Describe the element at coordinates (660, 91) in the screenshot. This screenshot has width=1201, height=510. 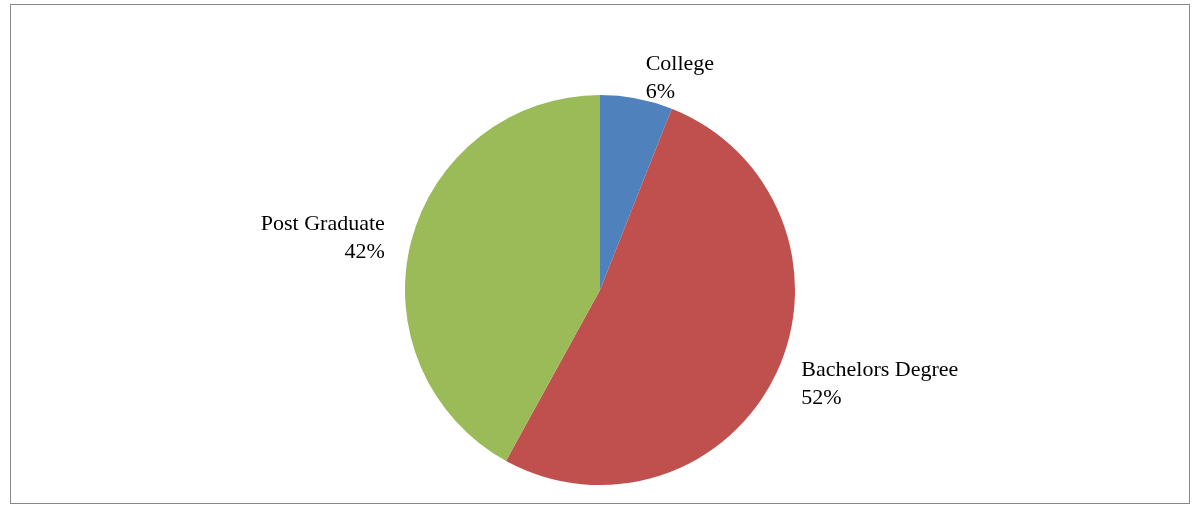
I see `data-label: 6%` at that location.